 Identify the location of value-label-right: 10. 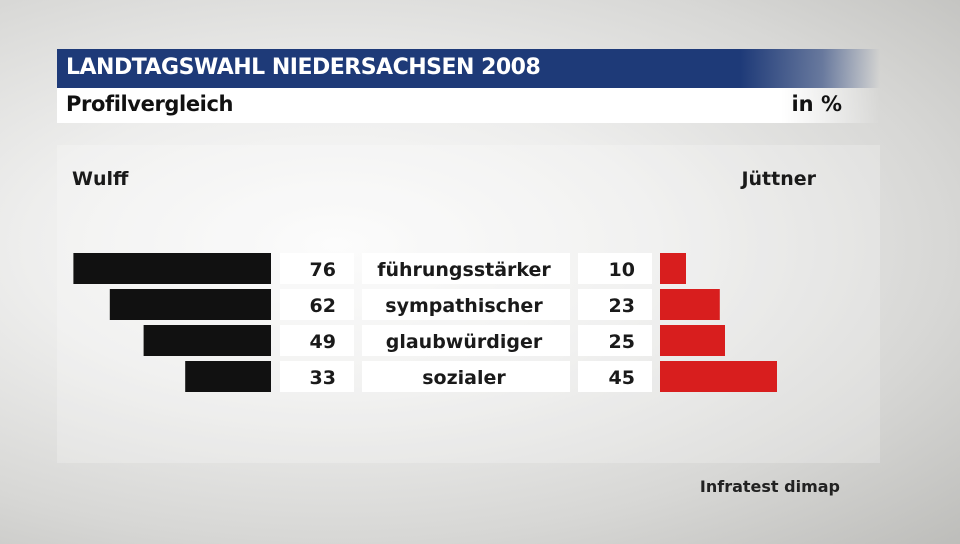
(622, 270).